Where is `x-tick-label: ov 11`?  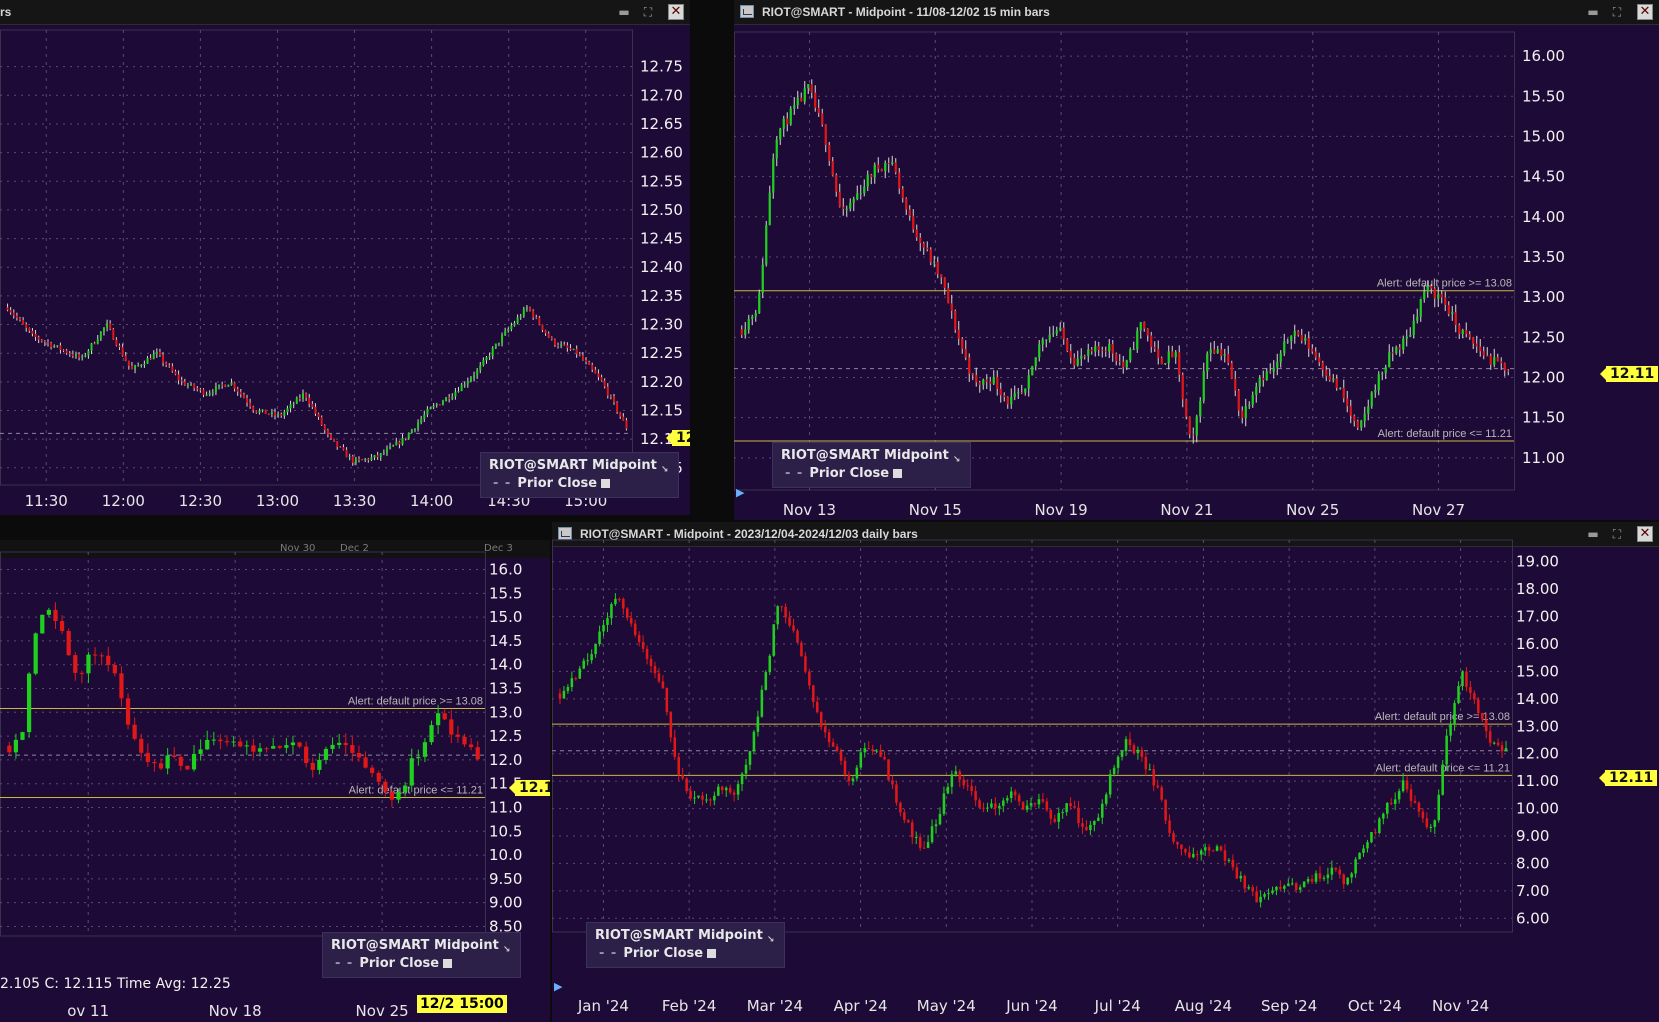
x-tick-label: ov 11 is located at coordinates (88, 1011).